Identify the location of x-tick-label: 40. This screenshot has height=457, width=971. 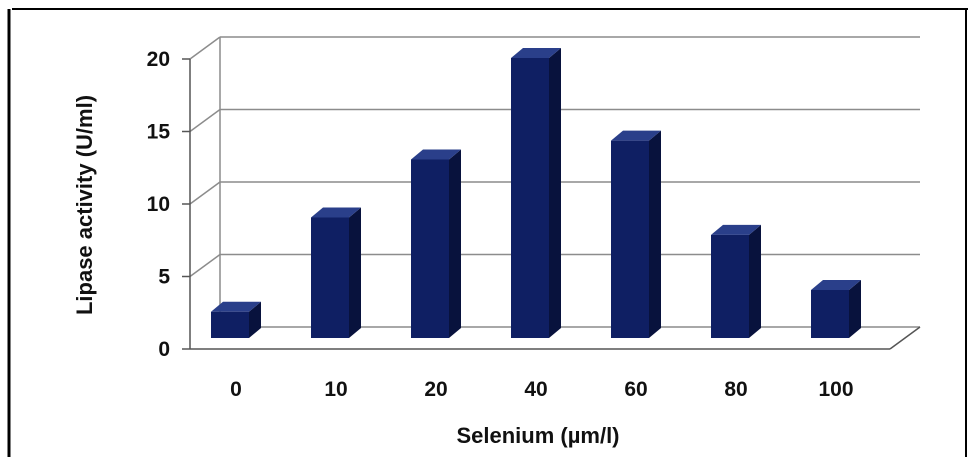
(535, 389).